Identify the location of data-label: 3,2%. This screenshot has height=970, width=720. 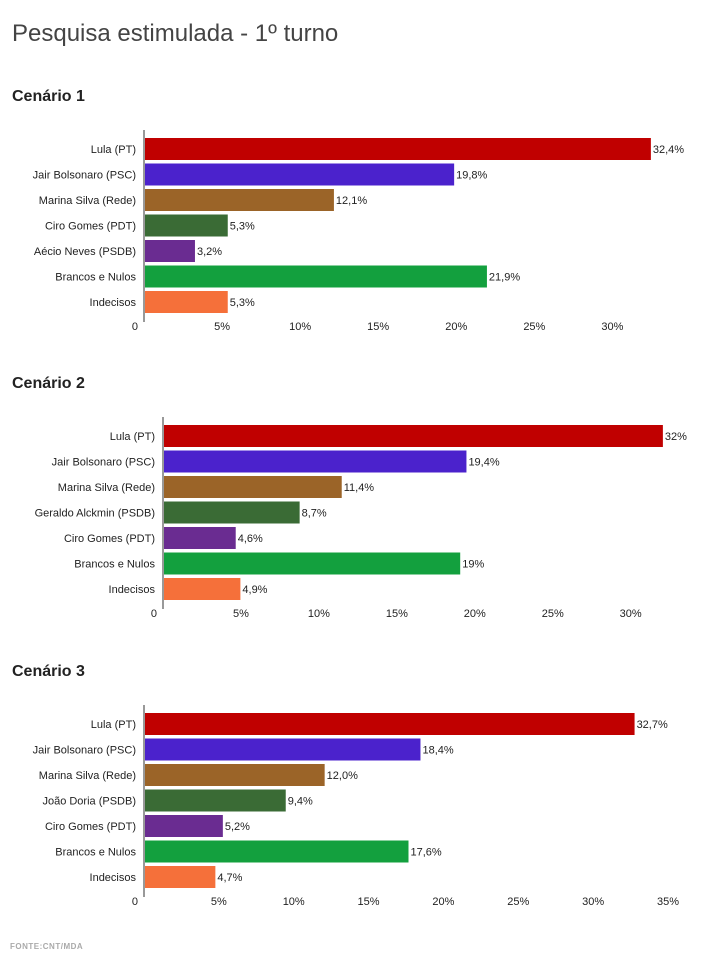
(209, 252).